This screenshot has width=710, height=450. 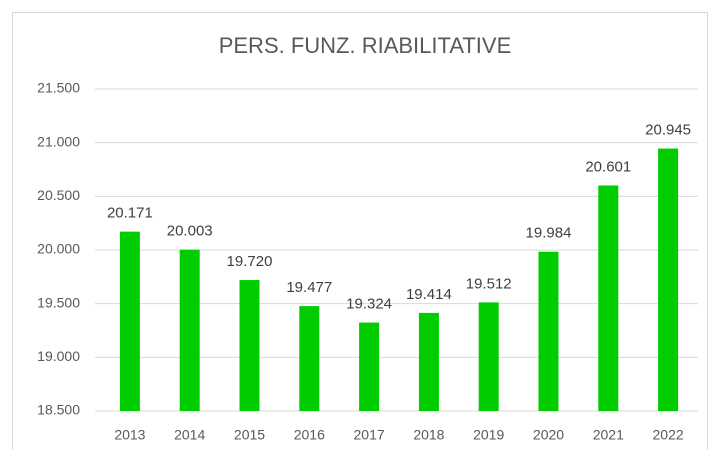 What do you see at coordinates (489, 283) in the screenshot?
I see `data-label: 19.512` at bounding box center [489, 283].